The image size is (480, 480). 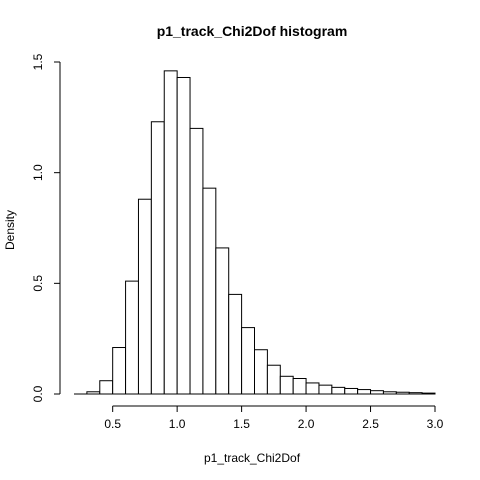 What do you see at coordinates (252, 458) in the screenshot?
I see `x-axis-label: p1_track_Chi2Dof` at bounding box center [252, 458].